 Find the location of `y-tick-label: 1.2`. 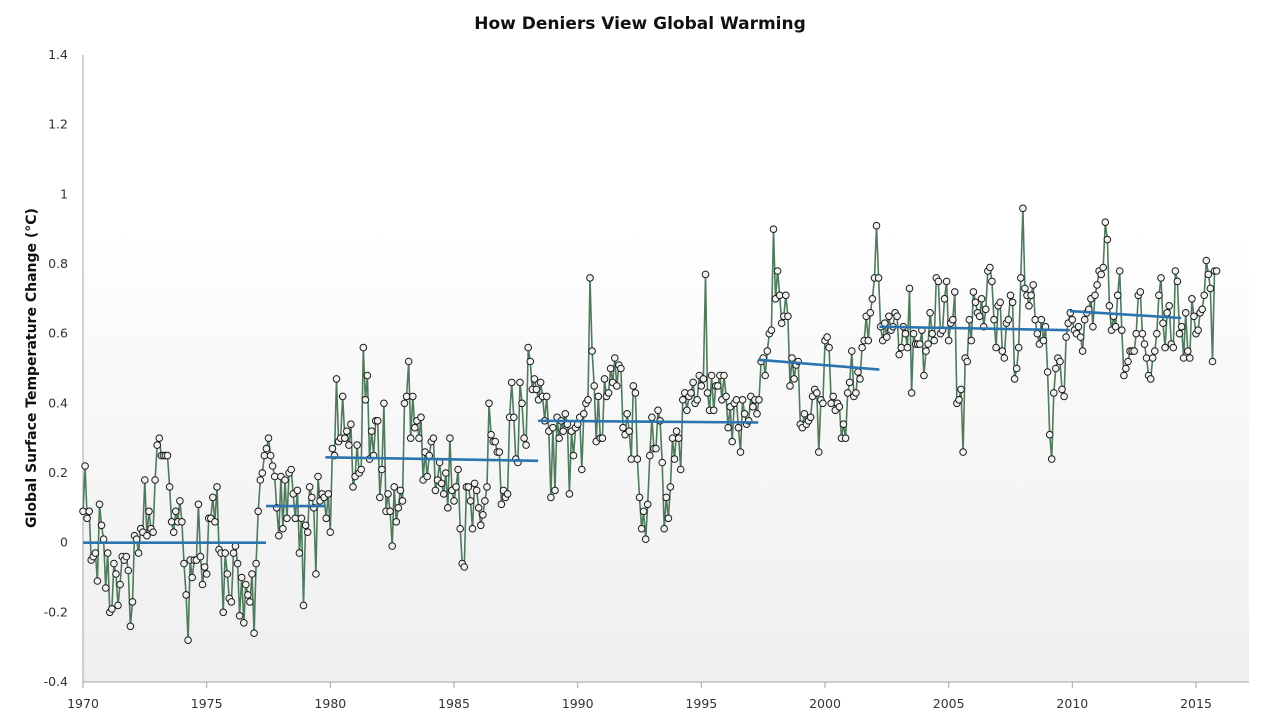

y-tick-label: 1.2 is located at coordinates (58, 124).